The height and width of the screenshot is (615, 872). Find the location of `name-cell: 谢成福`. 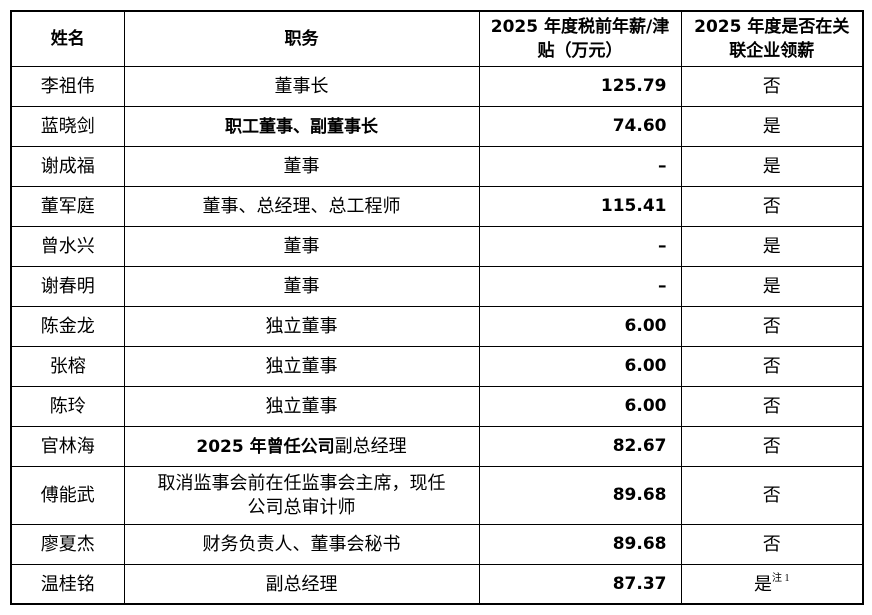

name-cell: 谢成福 is located at coordinates (67, 166).